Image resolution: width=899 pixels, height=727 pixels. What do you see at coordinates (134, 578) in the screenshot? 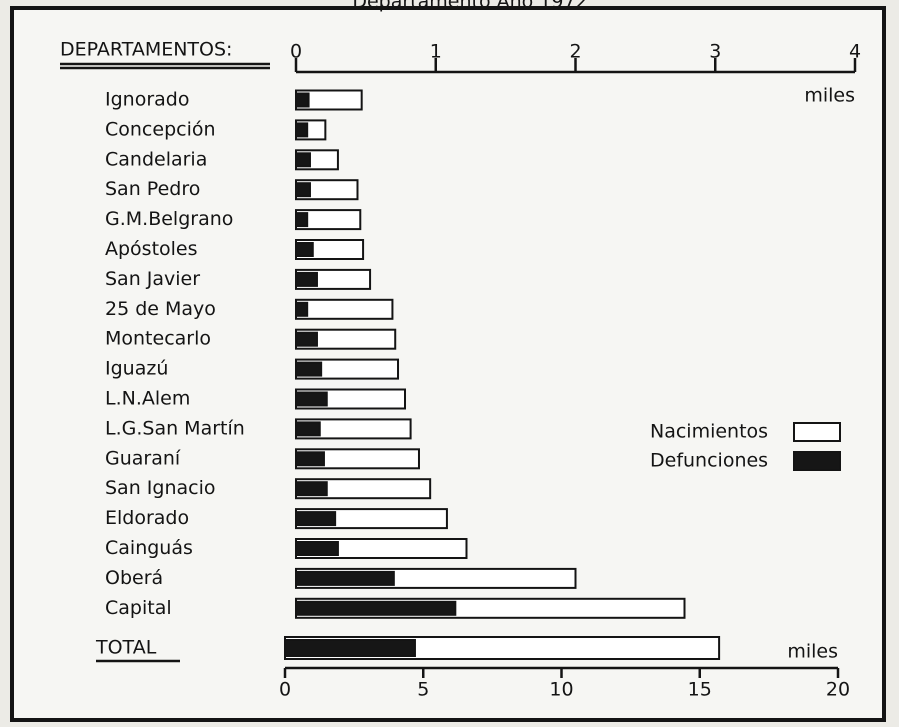
I see `category-label: Oberá` at bounding box center [134, 578].